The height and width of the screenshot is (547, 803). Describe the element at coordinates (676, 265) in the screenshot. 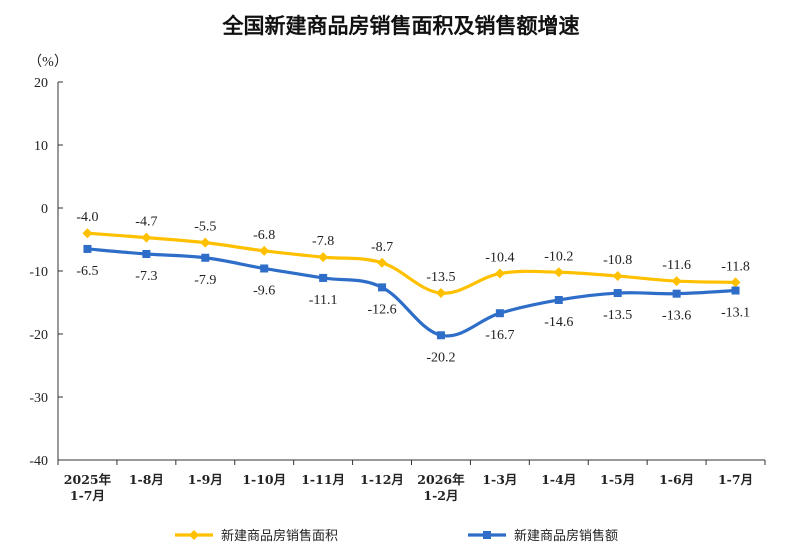

I see `data-label: -11.6` at that location.